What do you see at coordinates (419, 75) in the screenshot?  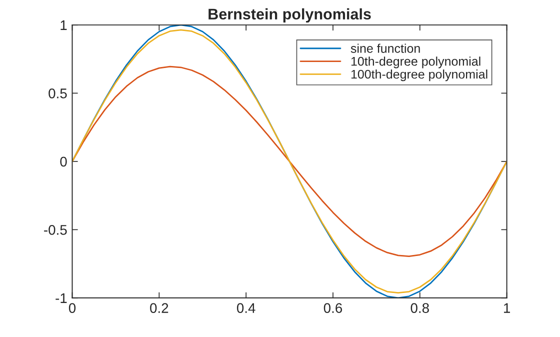 I see `legend-label: 100th-degree polynomial` at bounding box center [419, 75].